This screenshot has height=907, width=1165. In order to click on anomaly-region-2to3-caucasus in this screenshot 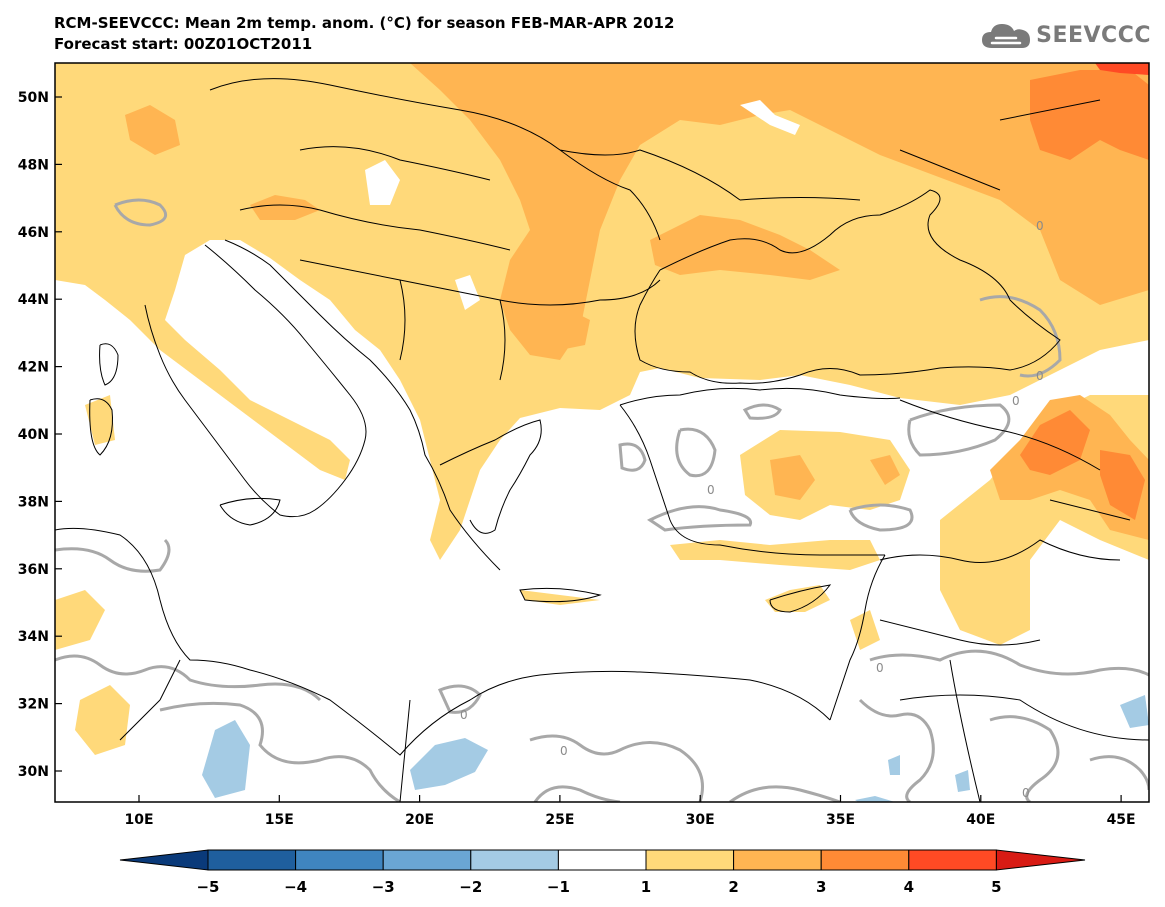, I will do `click(1069, 467)`.